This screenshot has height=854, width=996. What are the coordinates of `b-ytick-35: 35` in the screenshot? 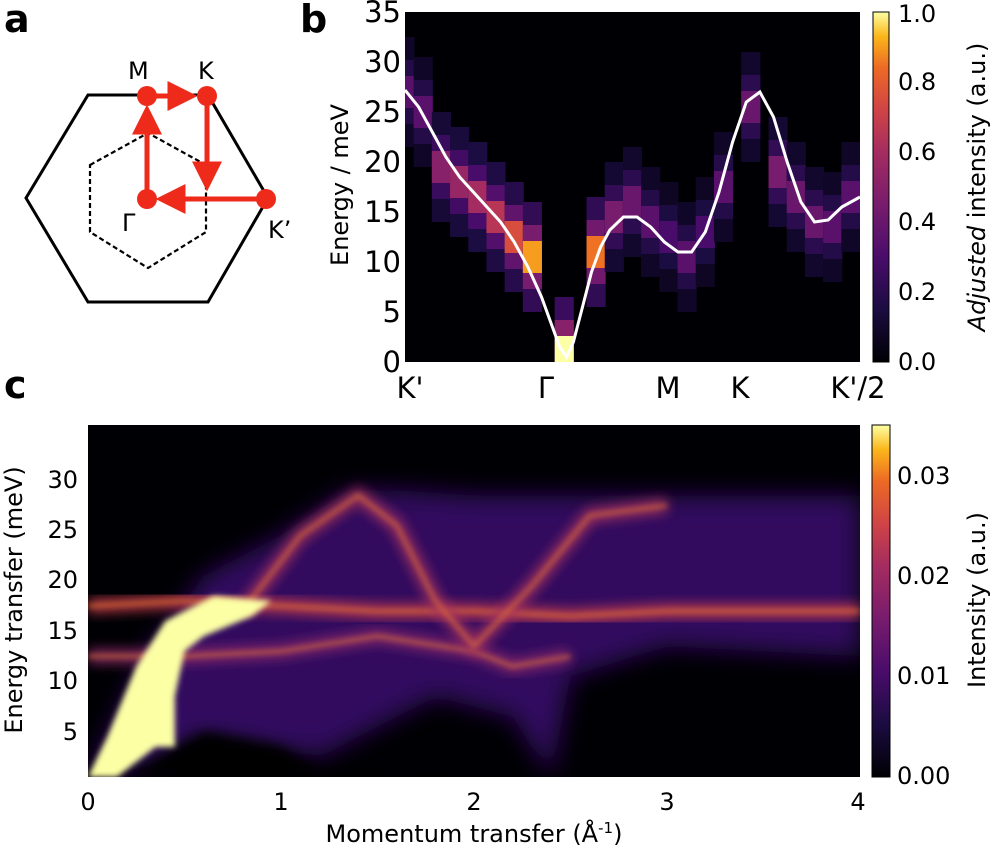 It's located at (382, 14).